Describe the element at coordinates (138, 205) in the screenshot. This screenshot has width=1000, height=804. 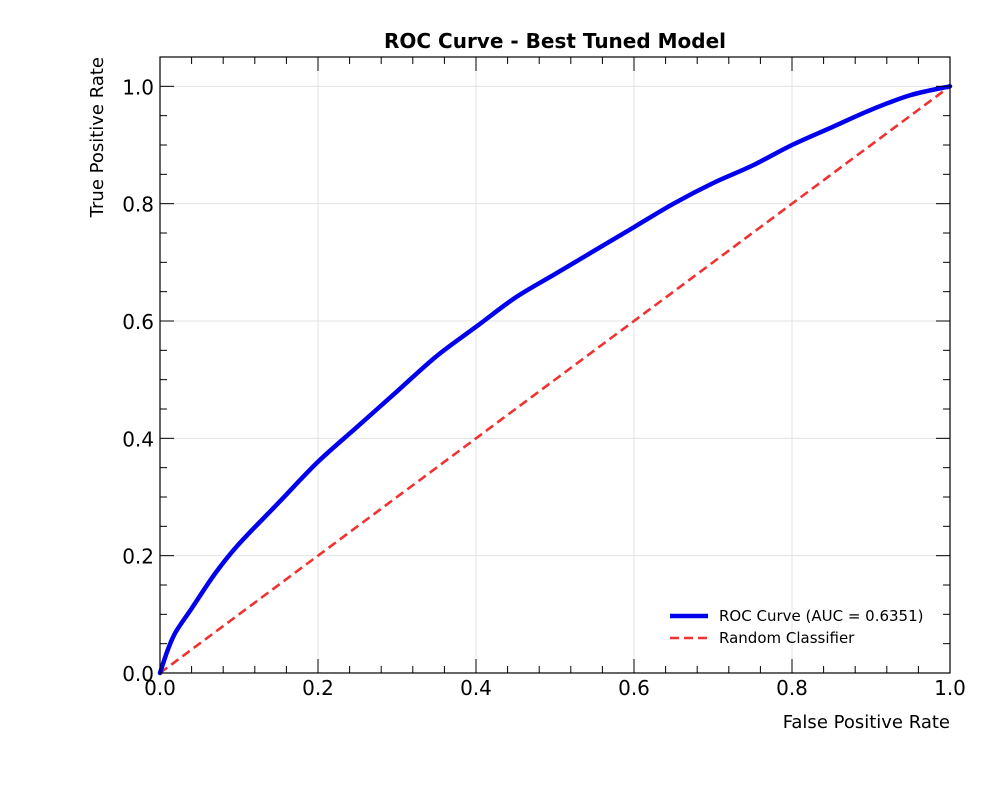
I see `y-tick-label: 0.8` at that location.